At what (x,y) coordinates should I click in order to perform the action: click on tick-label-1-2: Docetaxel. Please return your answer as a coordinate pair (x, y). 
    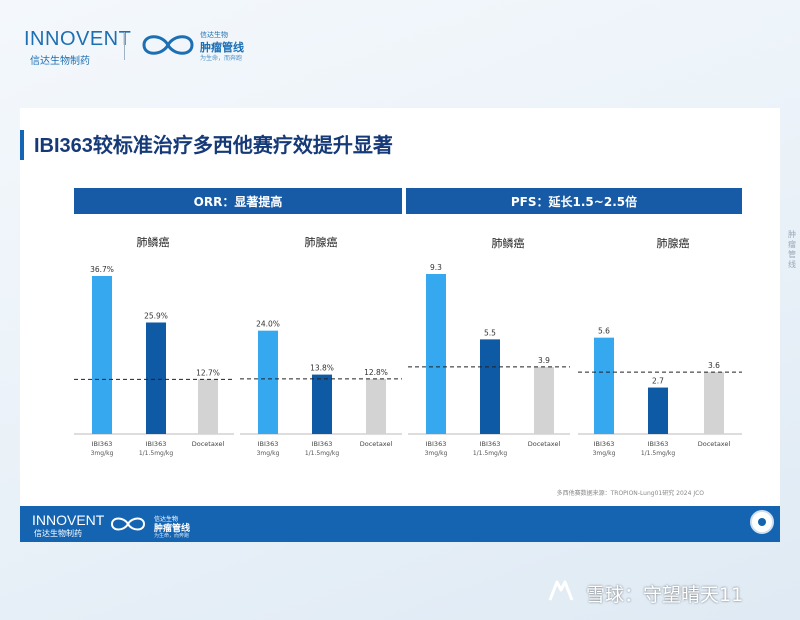
    Looking at the image, I should click on (376, 444).